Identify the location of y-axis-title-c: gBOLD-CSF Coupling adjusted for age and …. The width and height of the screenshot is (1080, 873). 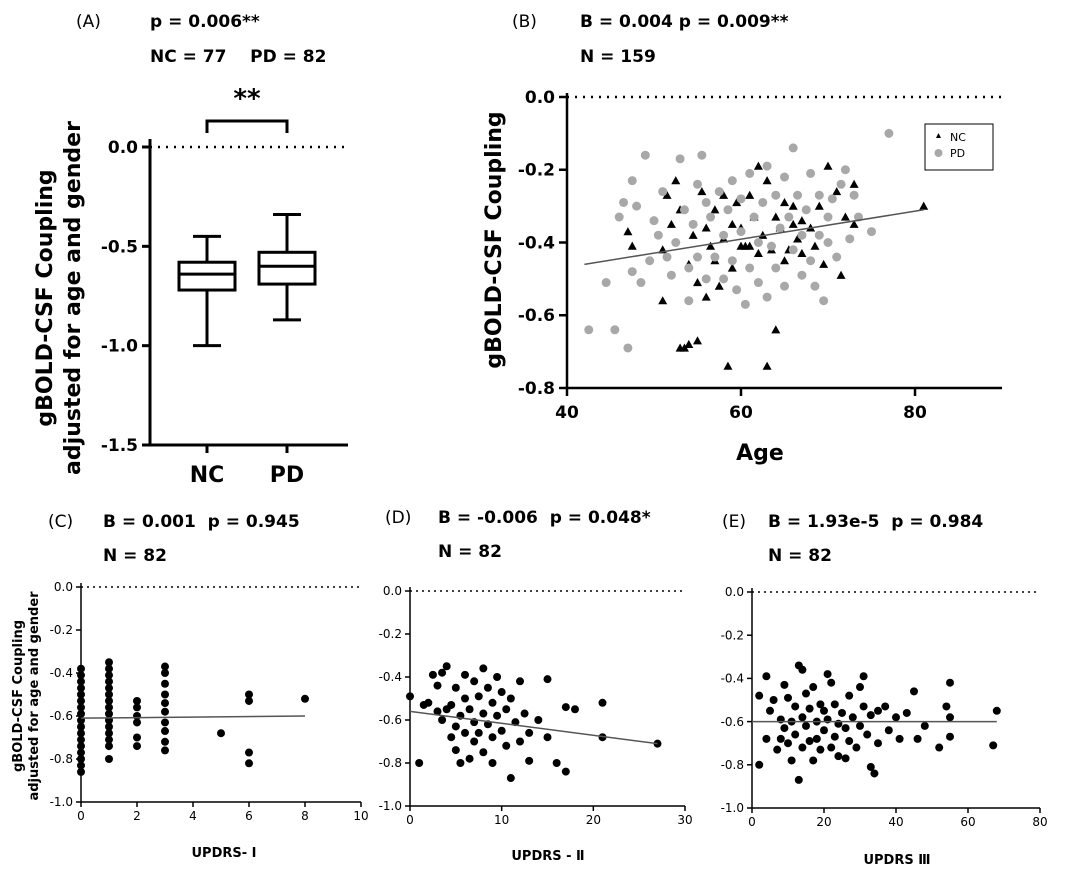
(26, 696).